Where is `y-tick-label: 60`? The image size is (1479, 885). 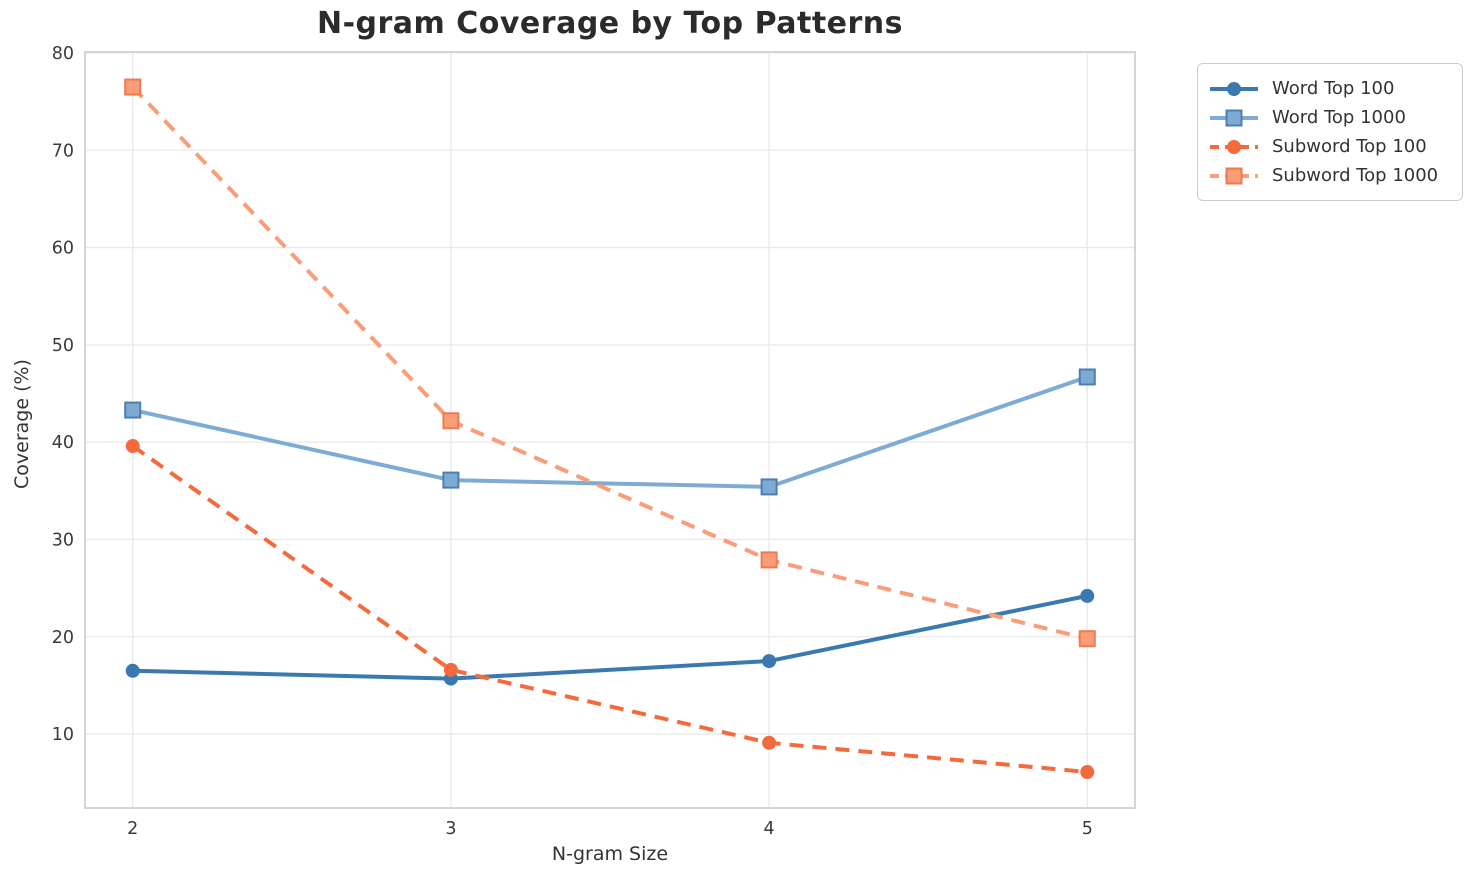
y-tick-label: 60 is located at coordinates (63, 249).